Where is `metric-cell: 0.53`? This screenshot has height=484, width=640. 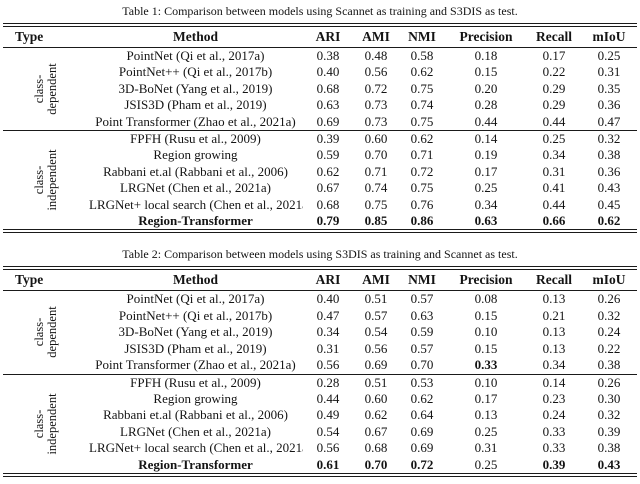
metric-cell: 0.53 is located at coordinates (422, 382).